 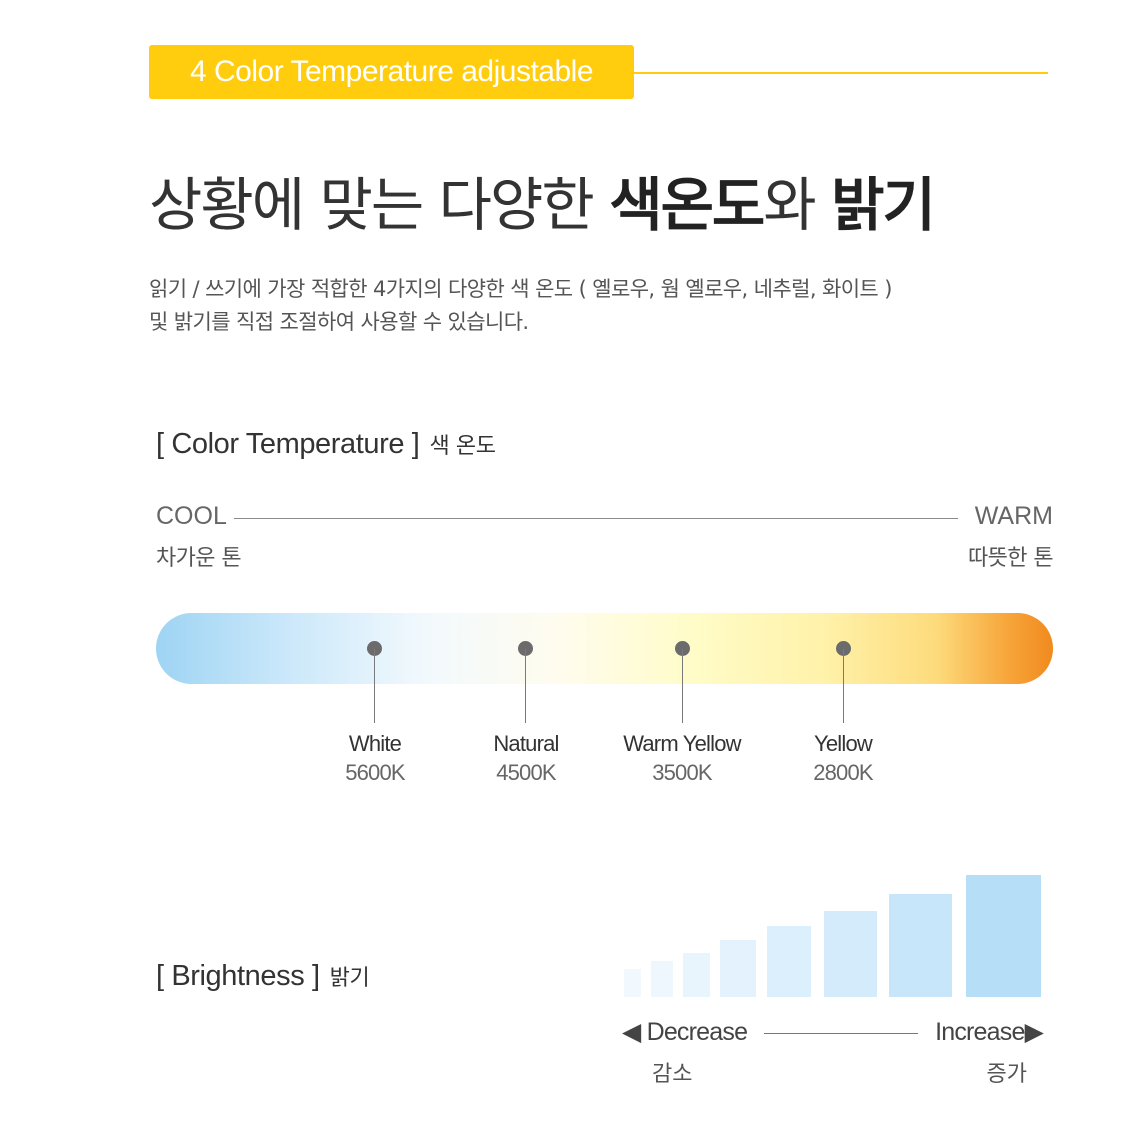 What do you see at coordinates (1006, 1074) in the screenshot?
I see `increase-label-ko: 증가` at bounding box center [1006, 1074].